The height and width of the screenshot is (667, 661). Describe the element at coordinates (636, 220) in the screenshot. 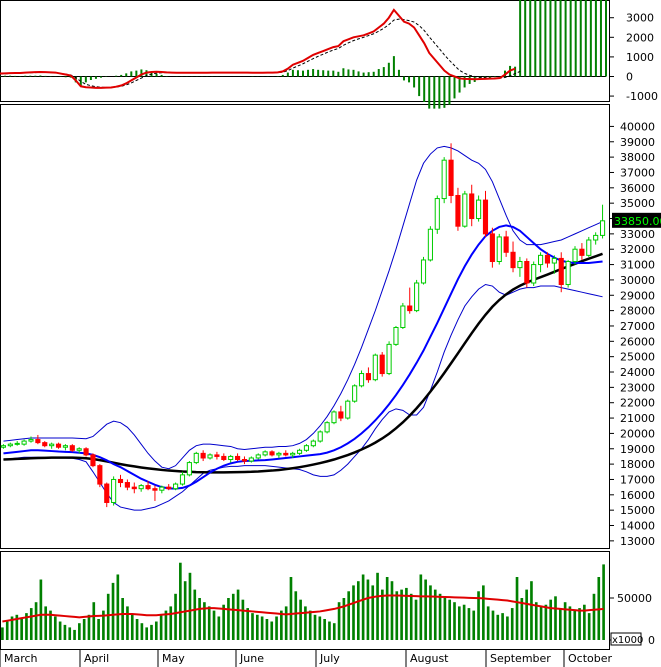

I see `last-price-marker: 33850.00` at that location.